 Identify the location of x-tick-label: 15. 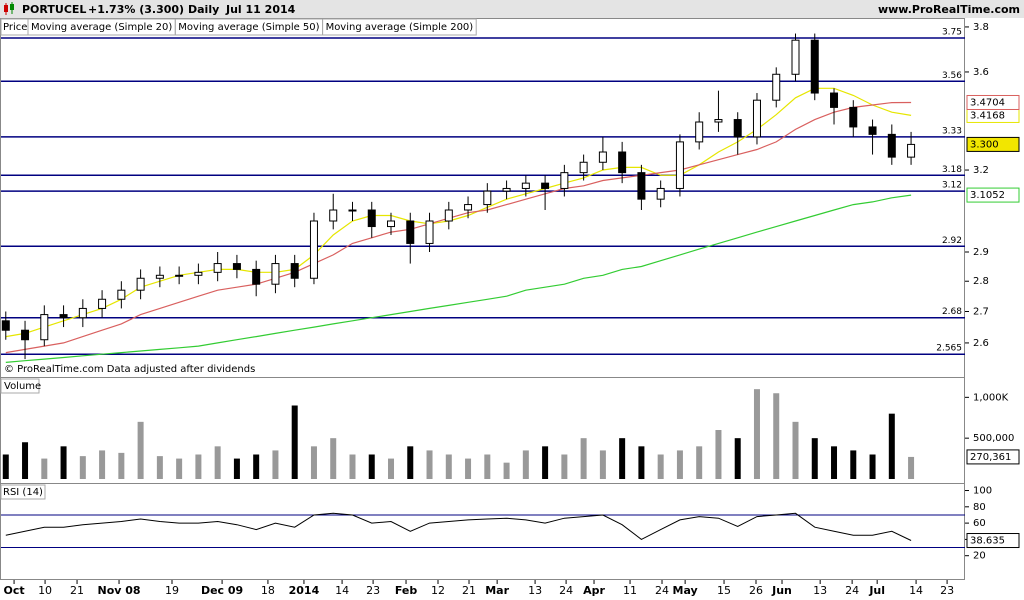
(724, 590).